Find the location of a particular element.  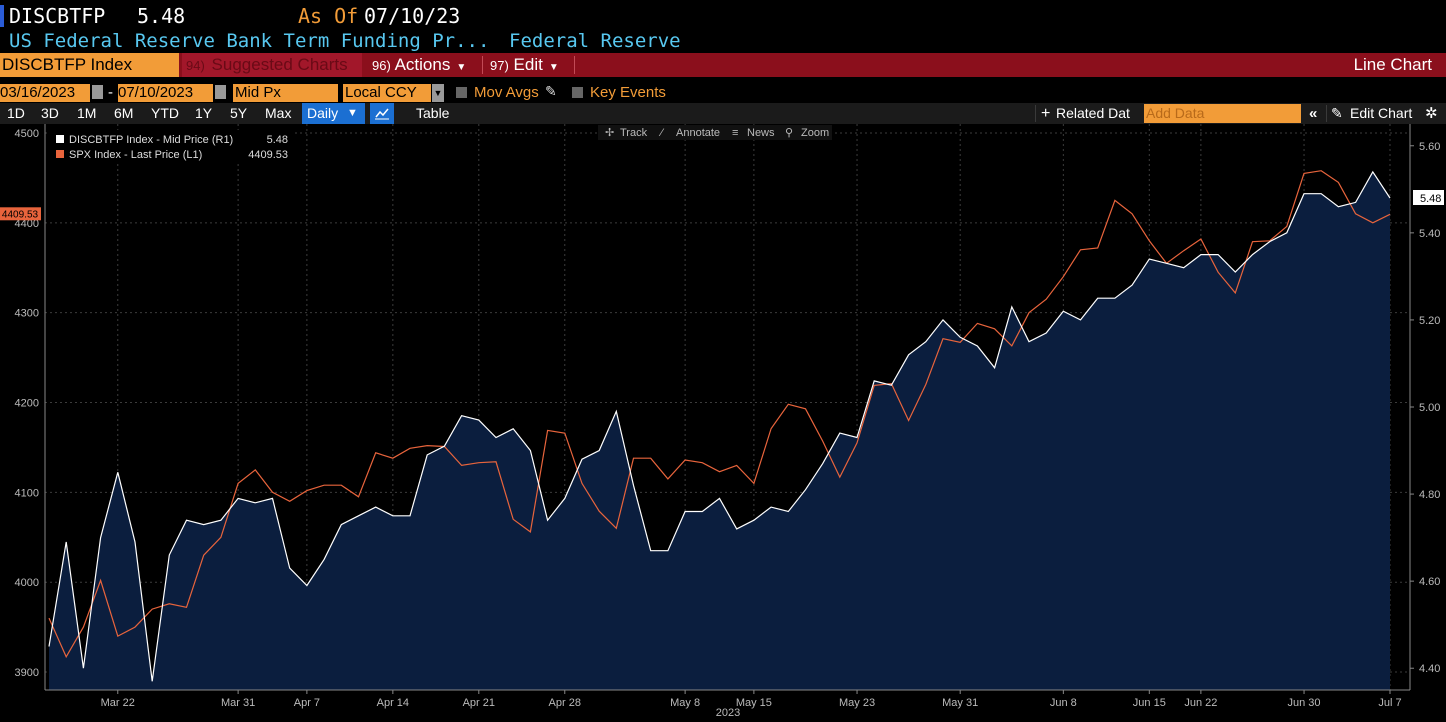

table-button: Table is located at coordinates (433, 113).